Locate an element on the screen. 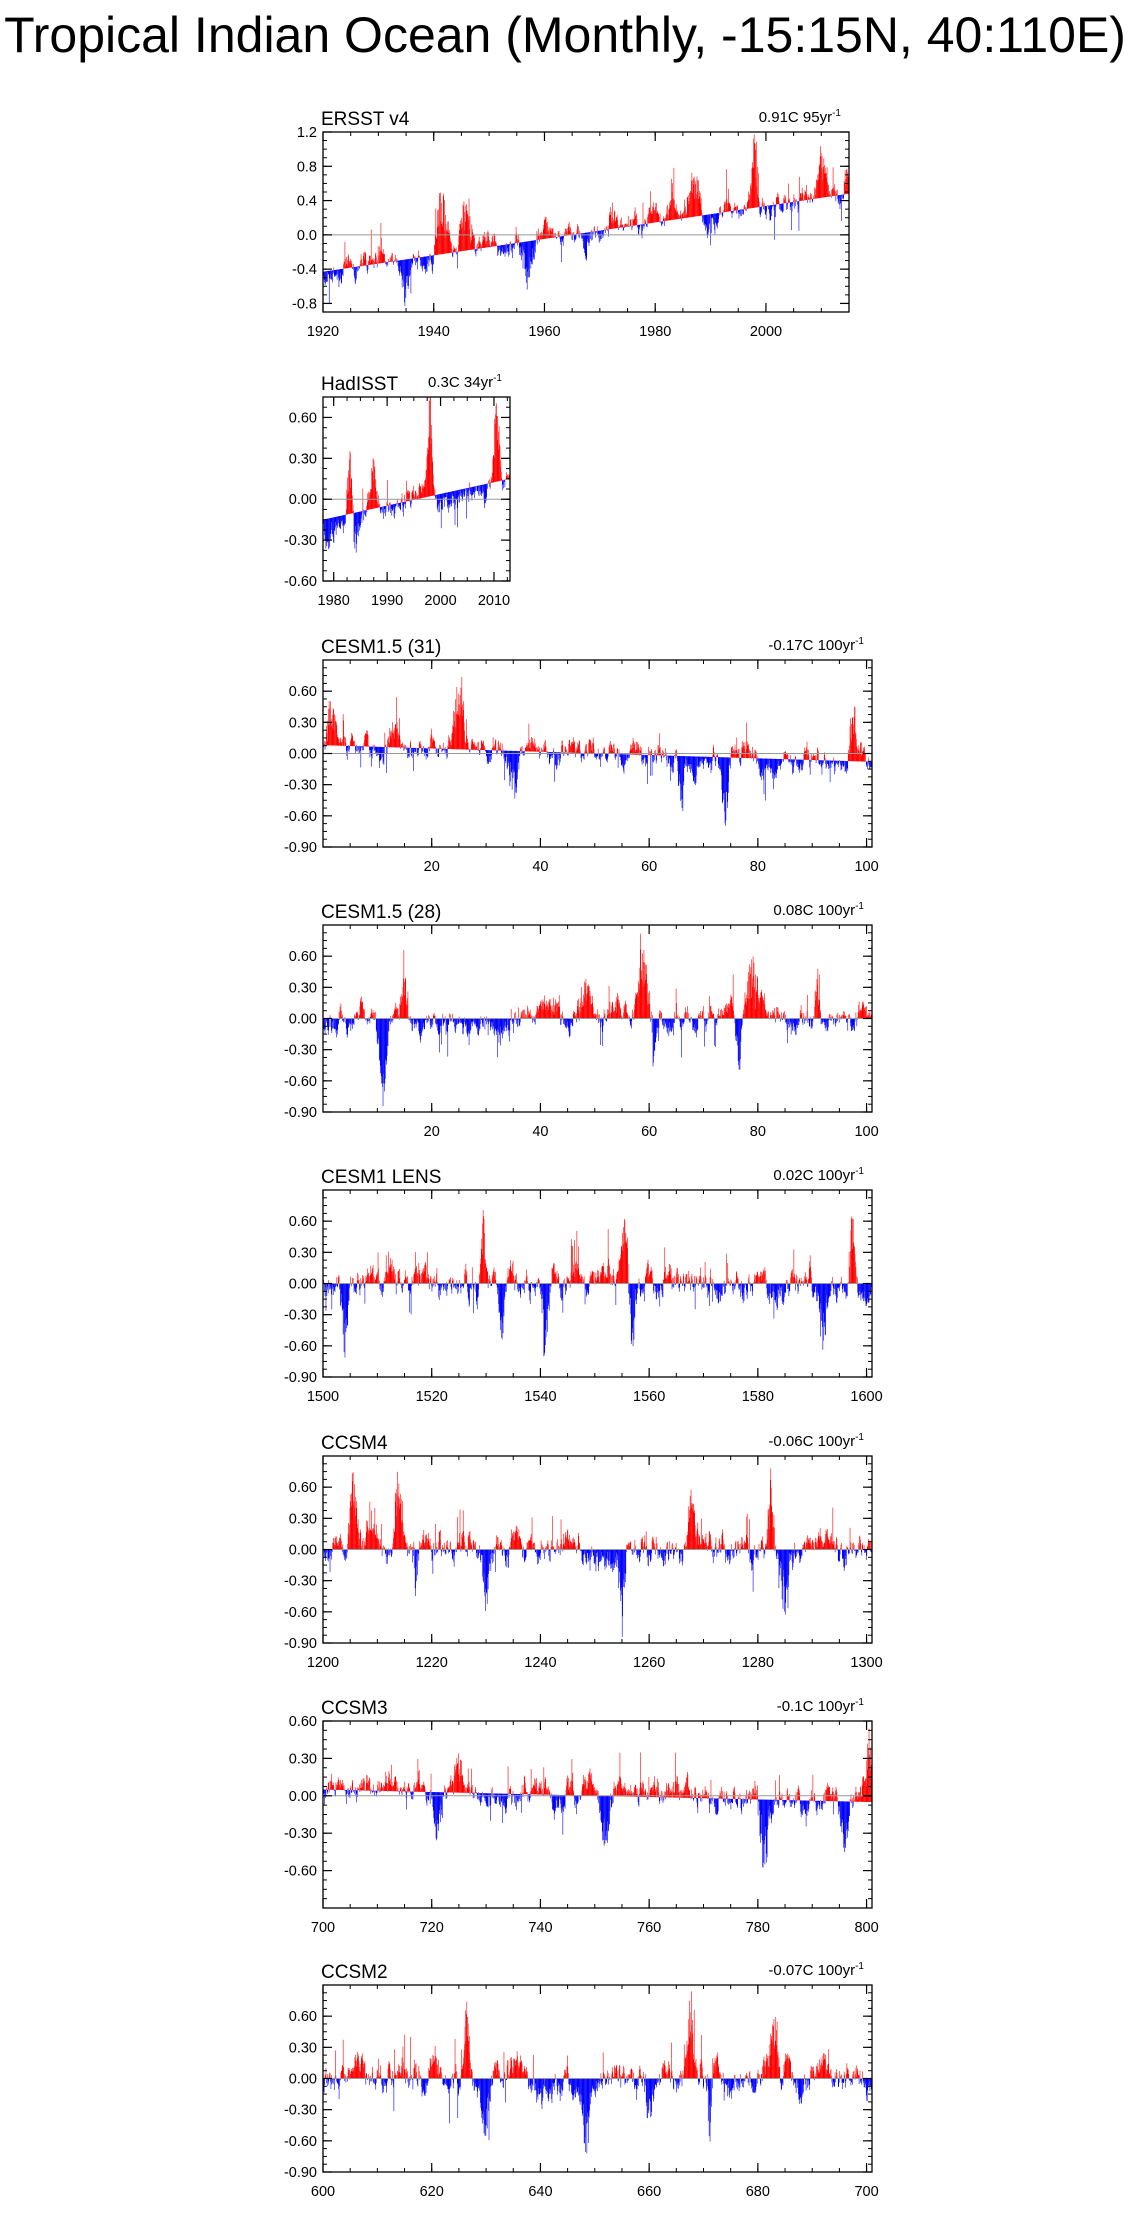  xtick-label-0-2: 1960 is located at coordinates (544, 332).